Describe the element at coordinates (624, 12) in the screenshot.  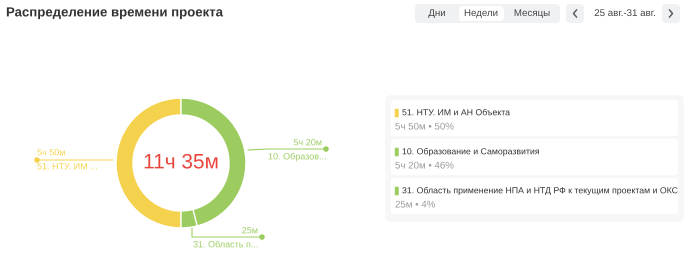
I see `text: 25 авг.-31 авг.` at that location.